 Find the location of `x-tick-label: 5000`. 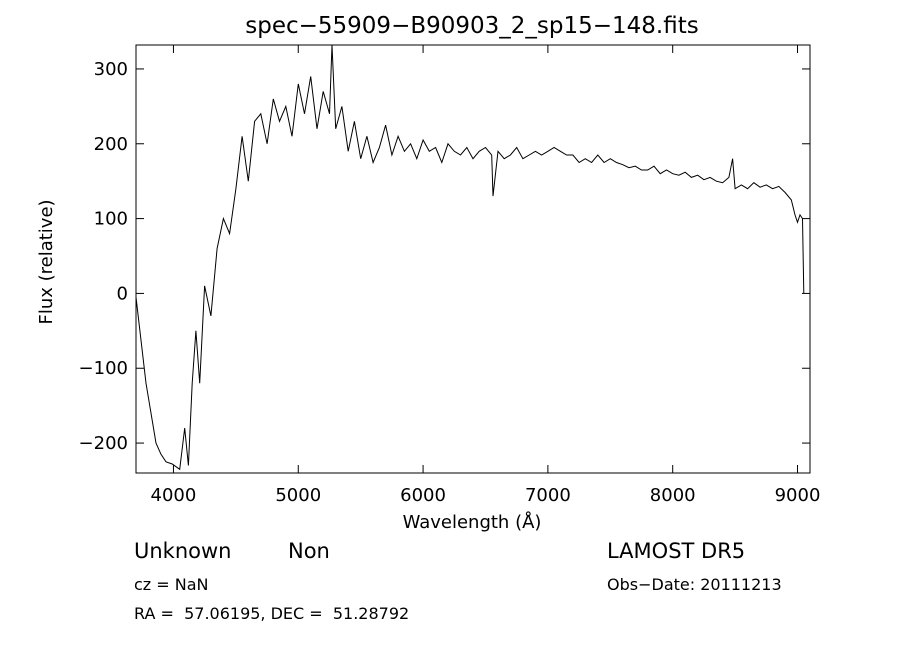

x-tick-label: 5000 is located at coordinates (298, 495).